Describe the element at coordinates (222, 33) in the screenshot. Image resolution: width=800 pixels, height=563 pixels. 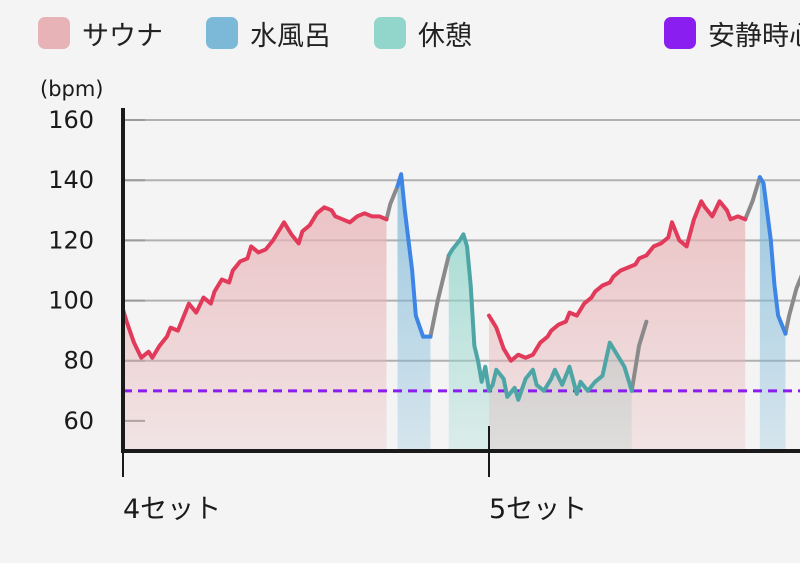
I see `legend-swatch-water-bath` at that location.